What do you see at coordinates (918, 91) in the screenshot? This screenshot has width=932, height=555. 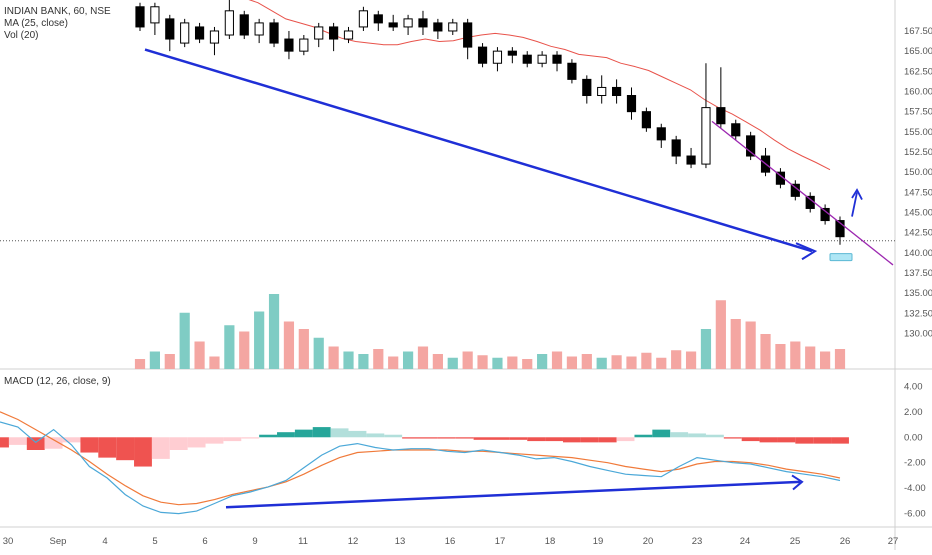 I see `price-tick-label: 160.00` at bounding box center [918, 91].